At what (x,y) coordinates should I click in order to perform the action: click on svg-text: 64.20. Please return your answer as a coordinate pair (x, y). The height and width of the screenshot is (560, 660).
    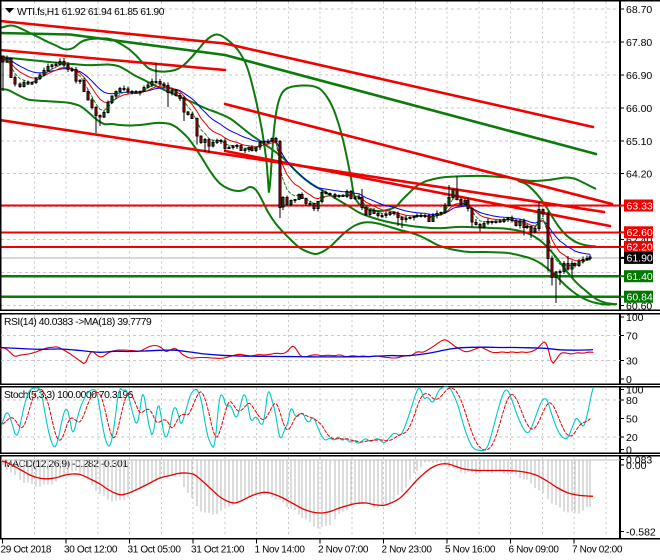
    Looking at the image, I should click on (639, 175).